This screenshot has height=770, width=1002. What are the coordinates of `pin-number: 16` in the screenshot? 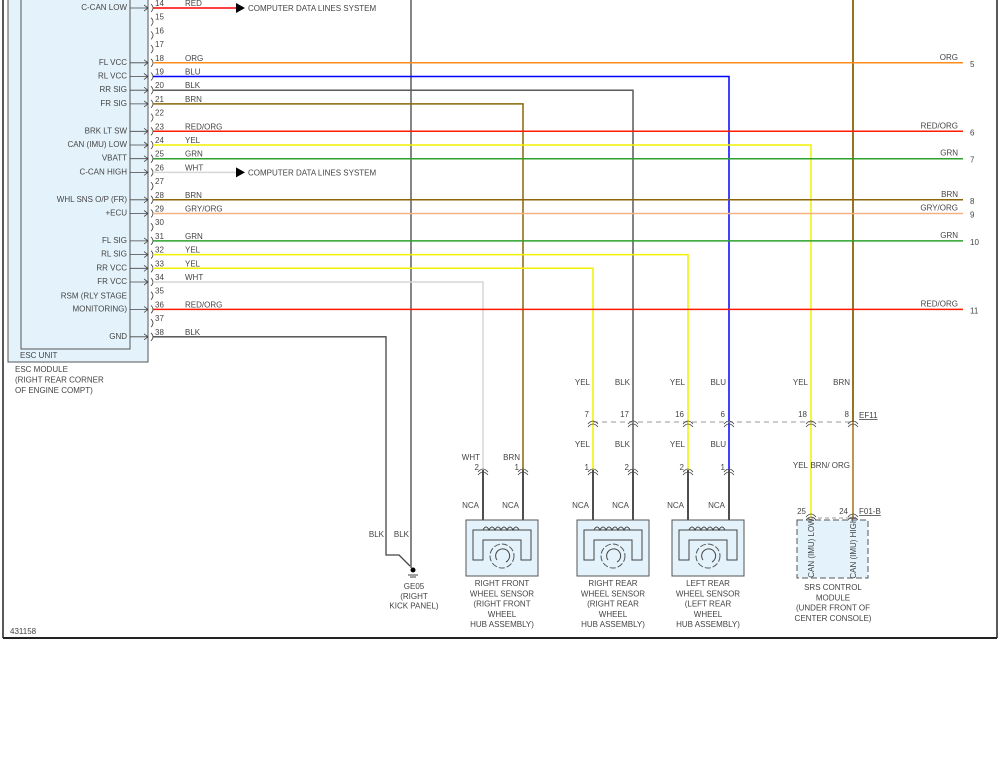 It's located at (159, 30).